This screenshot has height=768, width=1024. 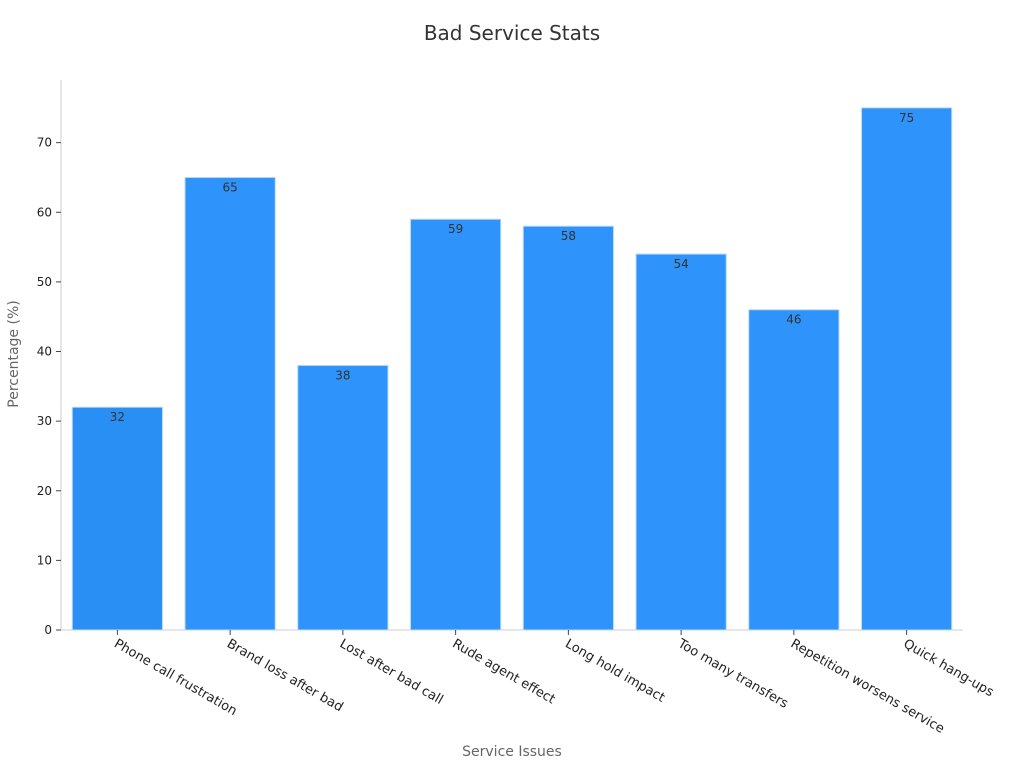 I want to click on x-category-label: Long hold impact, so click(x=614, y=670).